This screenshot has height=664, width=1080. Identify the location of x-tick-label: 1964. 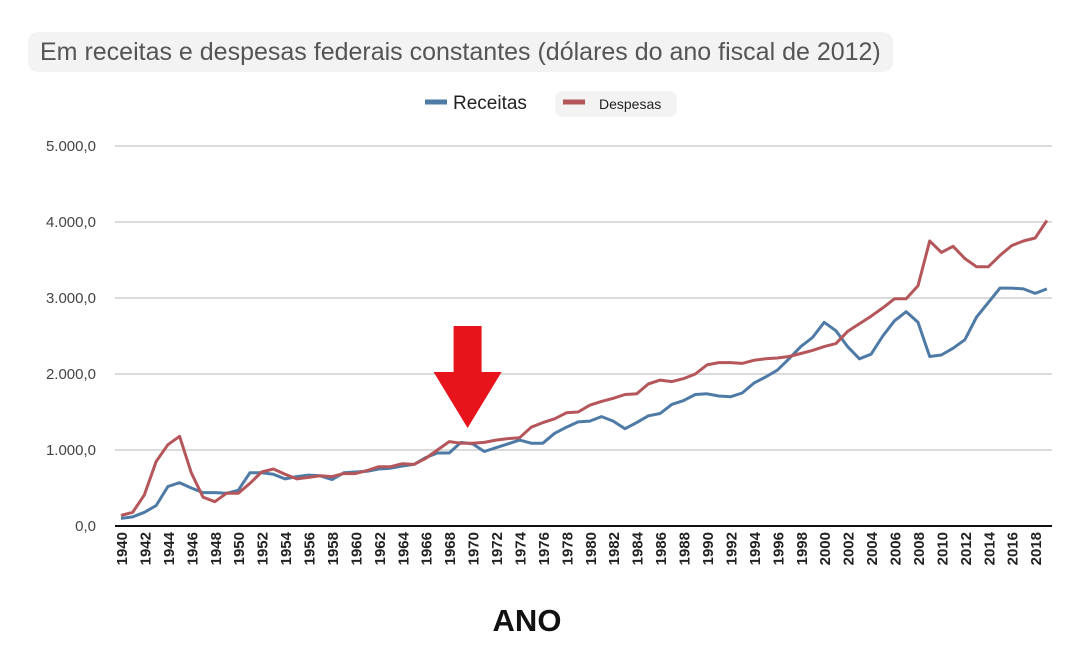
(403, 548).